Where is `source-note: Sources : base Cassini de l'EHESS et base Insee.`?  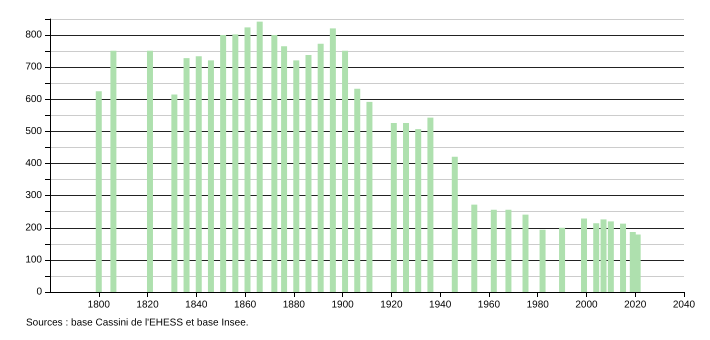
source-note: Sources : base Cassini de l'EHESS et base Insee. is located at coordinates (137, 323).